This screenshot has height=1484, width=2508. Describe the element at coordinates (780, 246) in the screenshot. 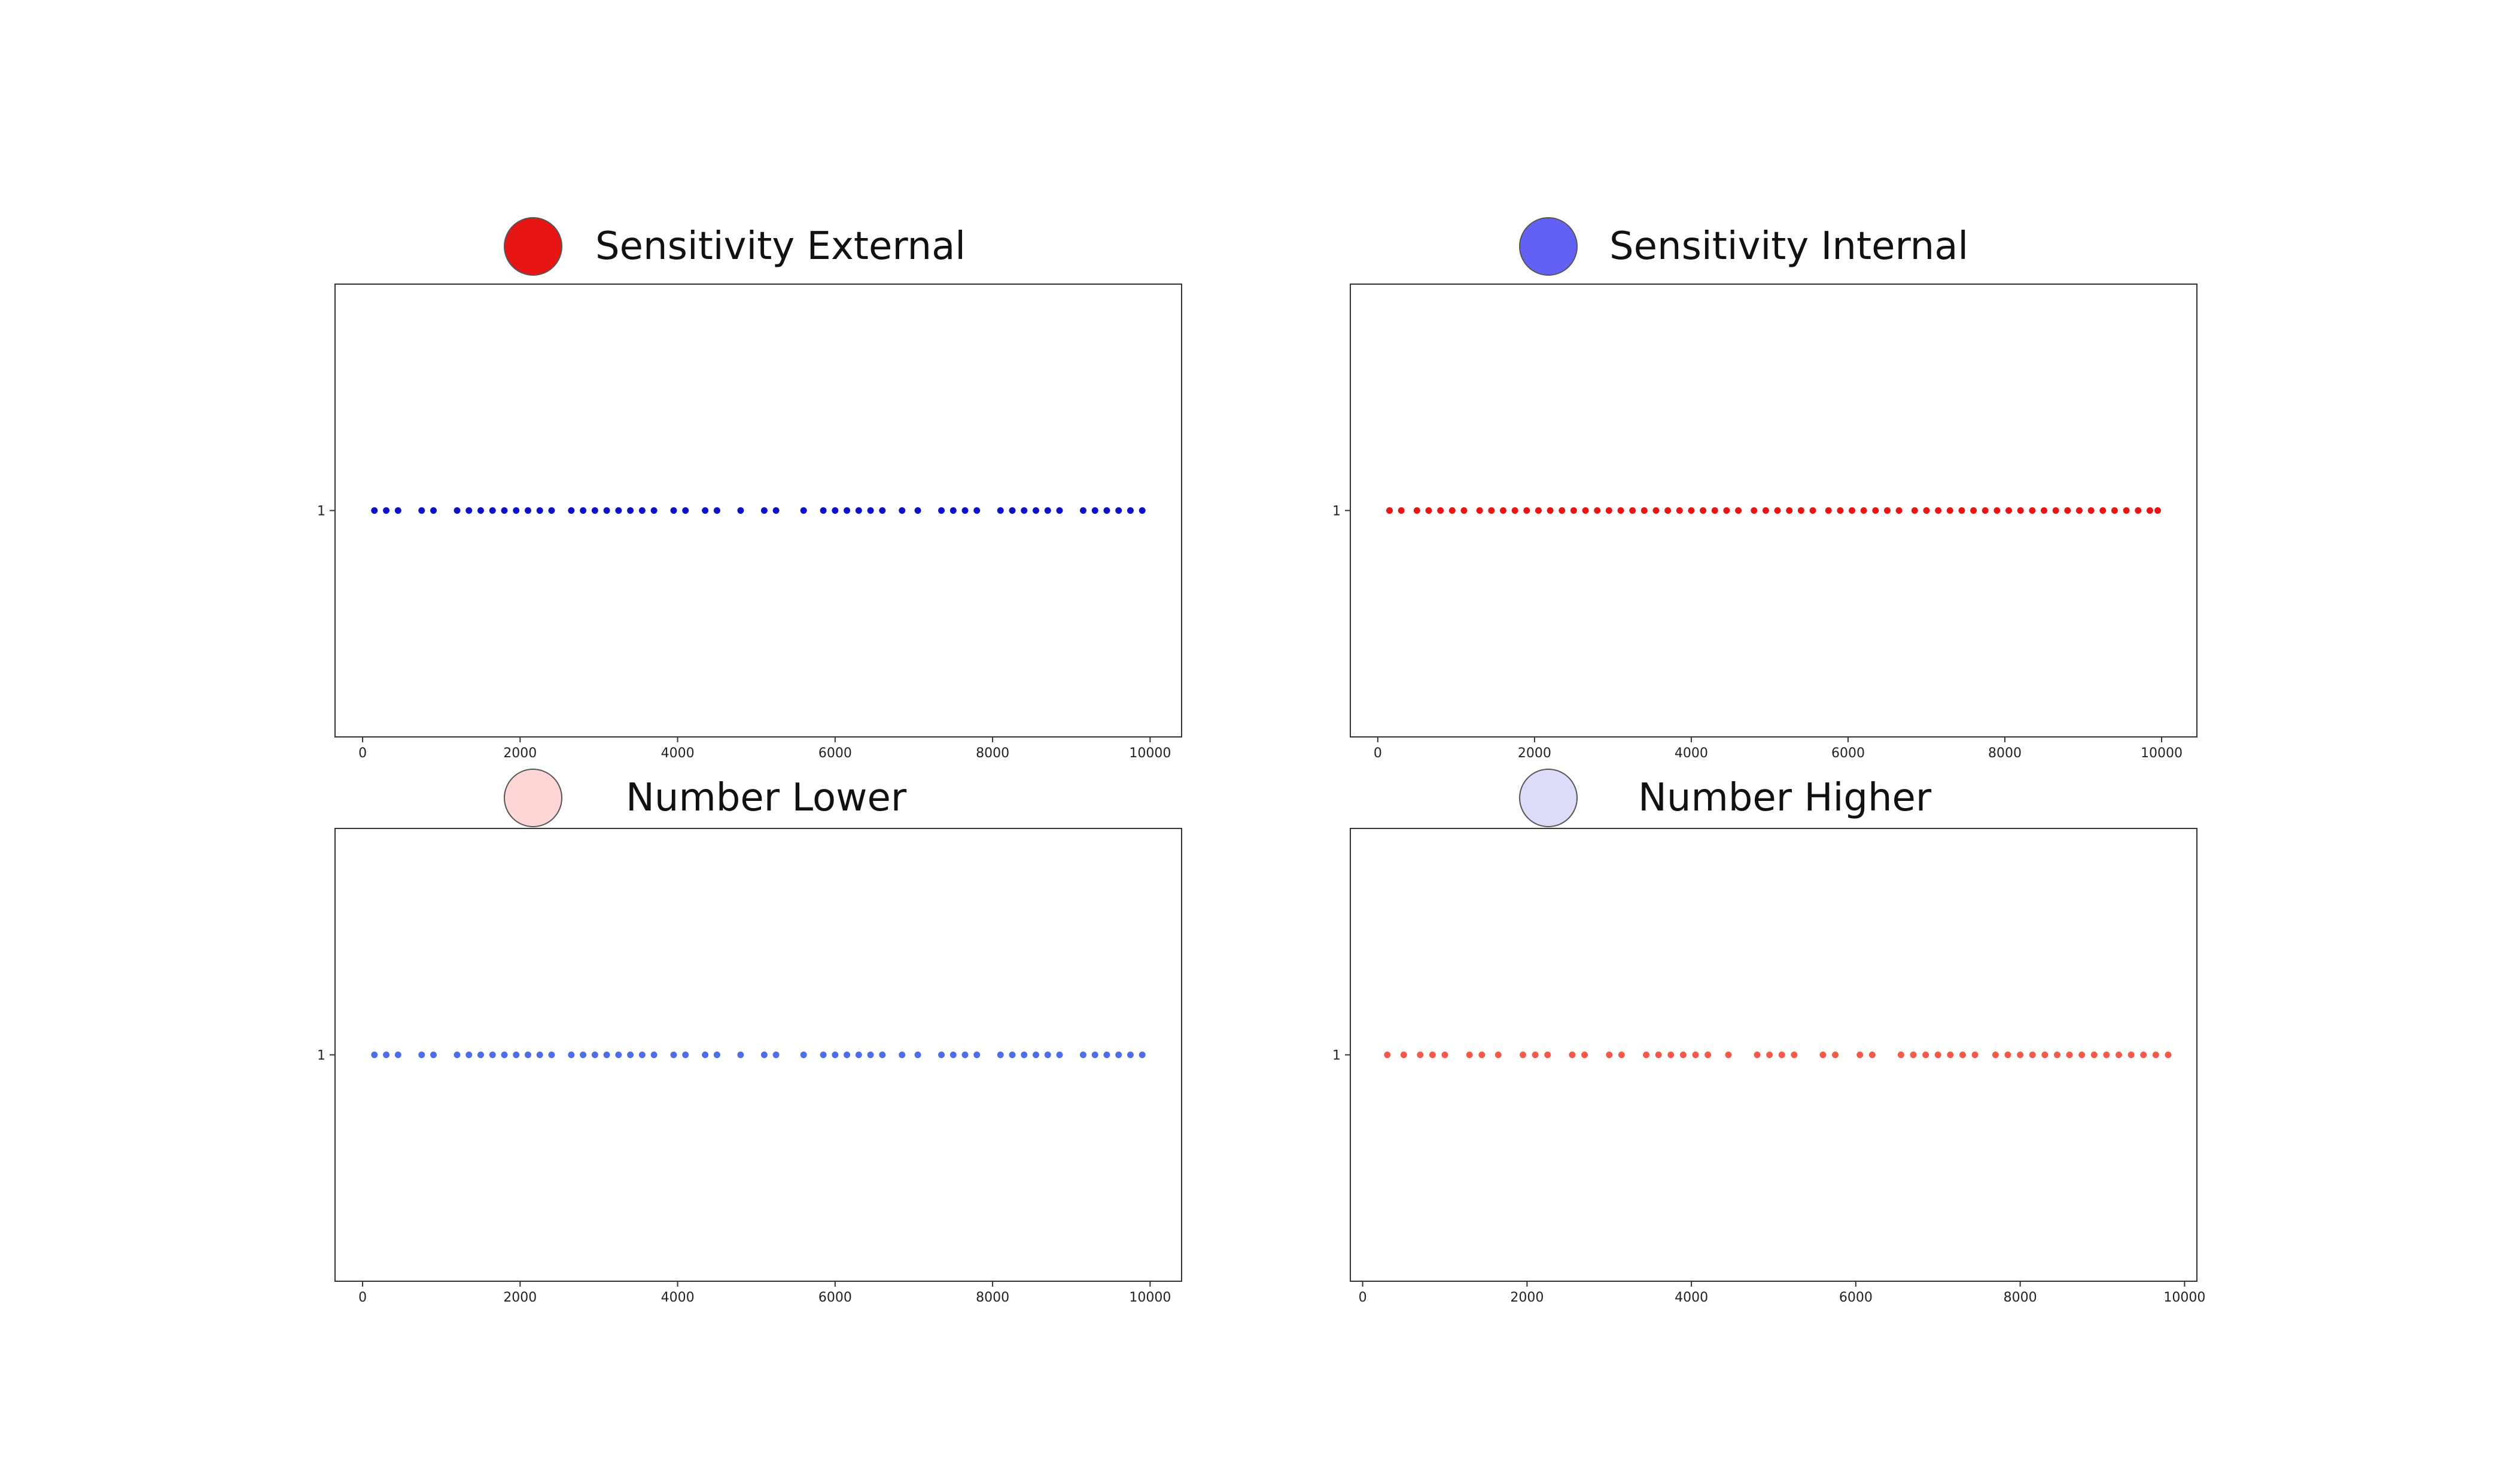

I see `chart-title: Sensitivity External` at that location.